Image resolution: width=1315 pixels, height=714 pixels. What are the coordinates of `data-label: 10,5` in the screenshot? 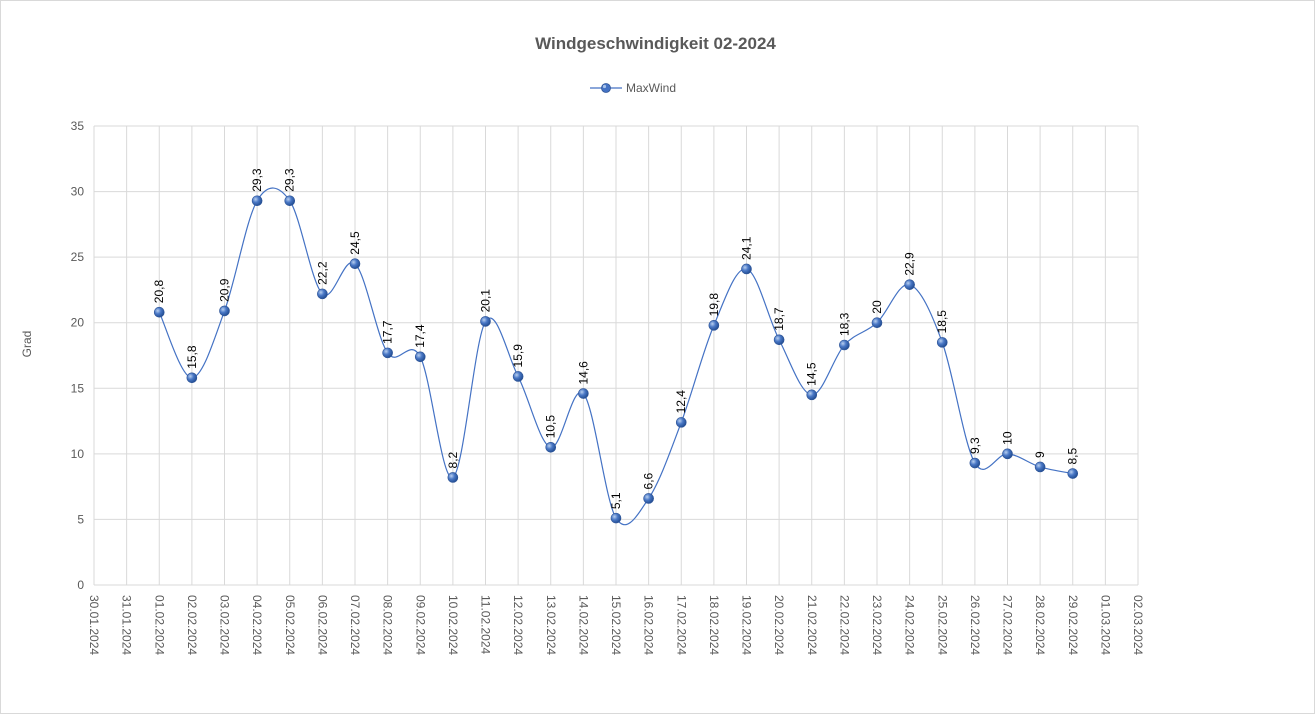 It's located at (551, 427).